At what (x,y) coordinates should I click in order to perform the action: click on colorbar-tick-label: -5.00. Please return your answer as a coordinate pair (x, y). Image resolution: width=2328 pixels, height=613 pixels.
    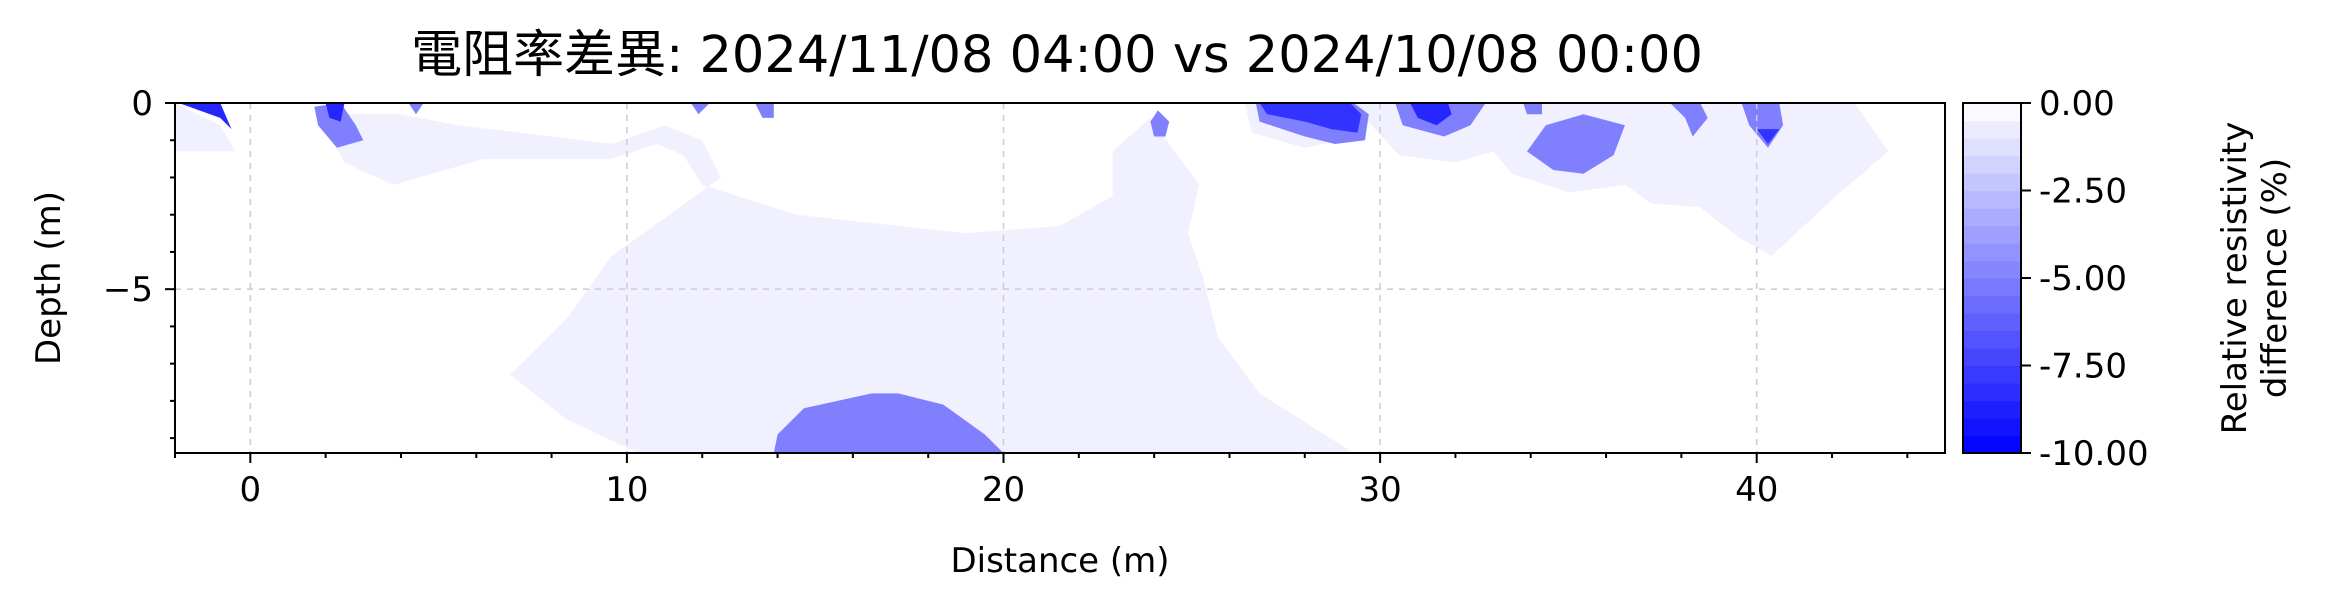
    Looking at the image, I should click on (2083, 279).